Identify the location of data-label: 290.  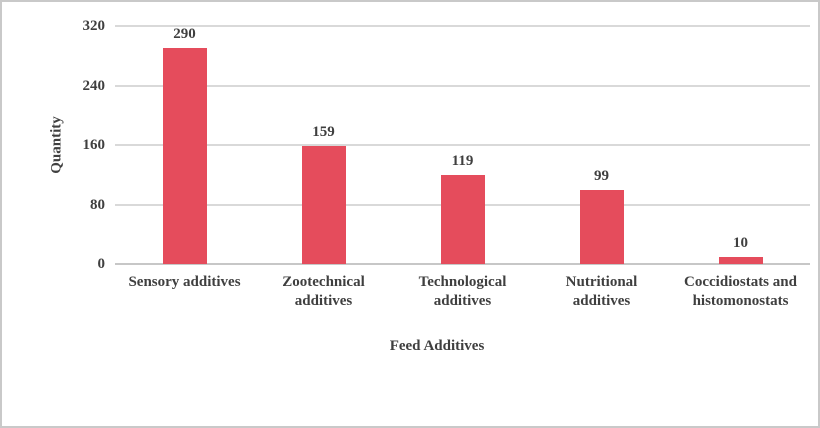
(184, 34).